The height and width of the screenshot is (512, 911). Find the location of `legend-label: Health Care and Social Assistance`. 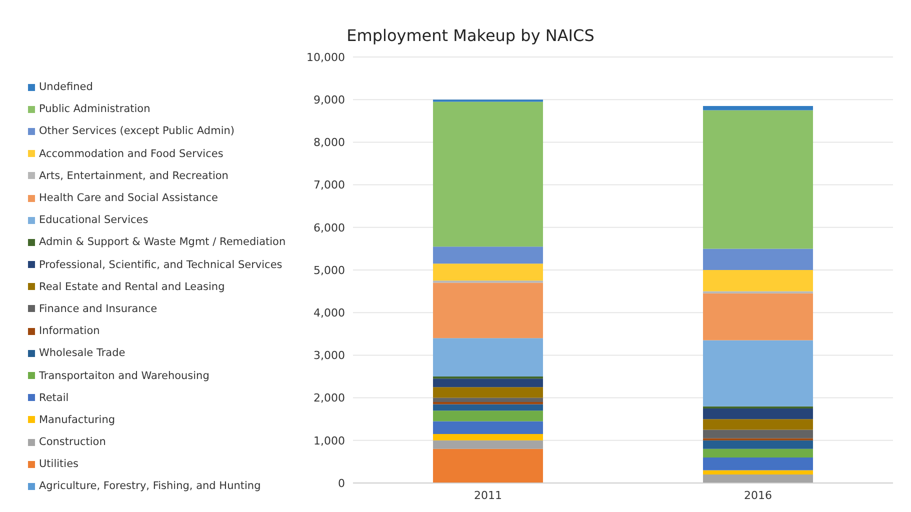

legend-label: Health Care and Social Assistance is located at coordinates (128, 198).